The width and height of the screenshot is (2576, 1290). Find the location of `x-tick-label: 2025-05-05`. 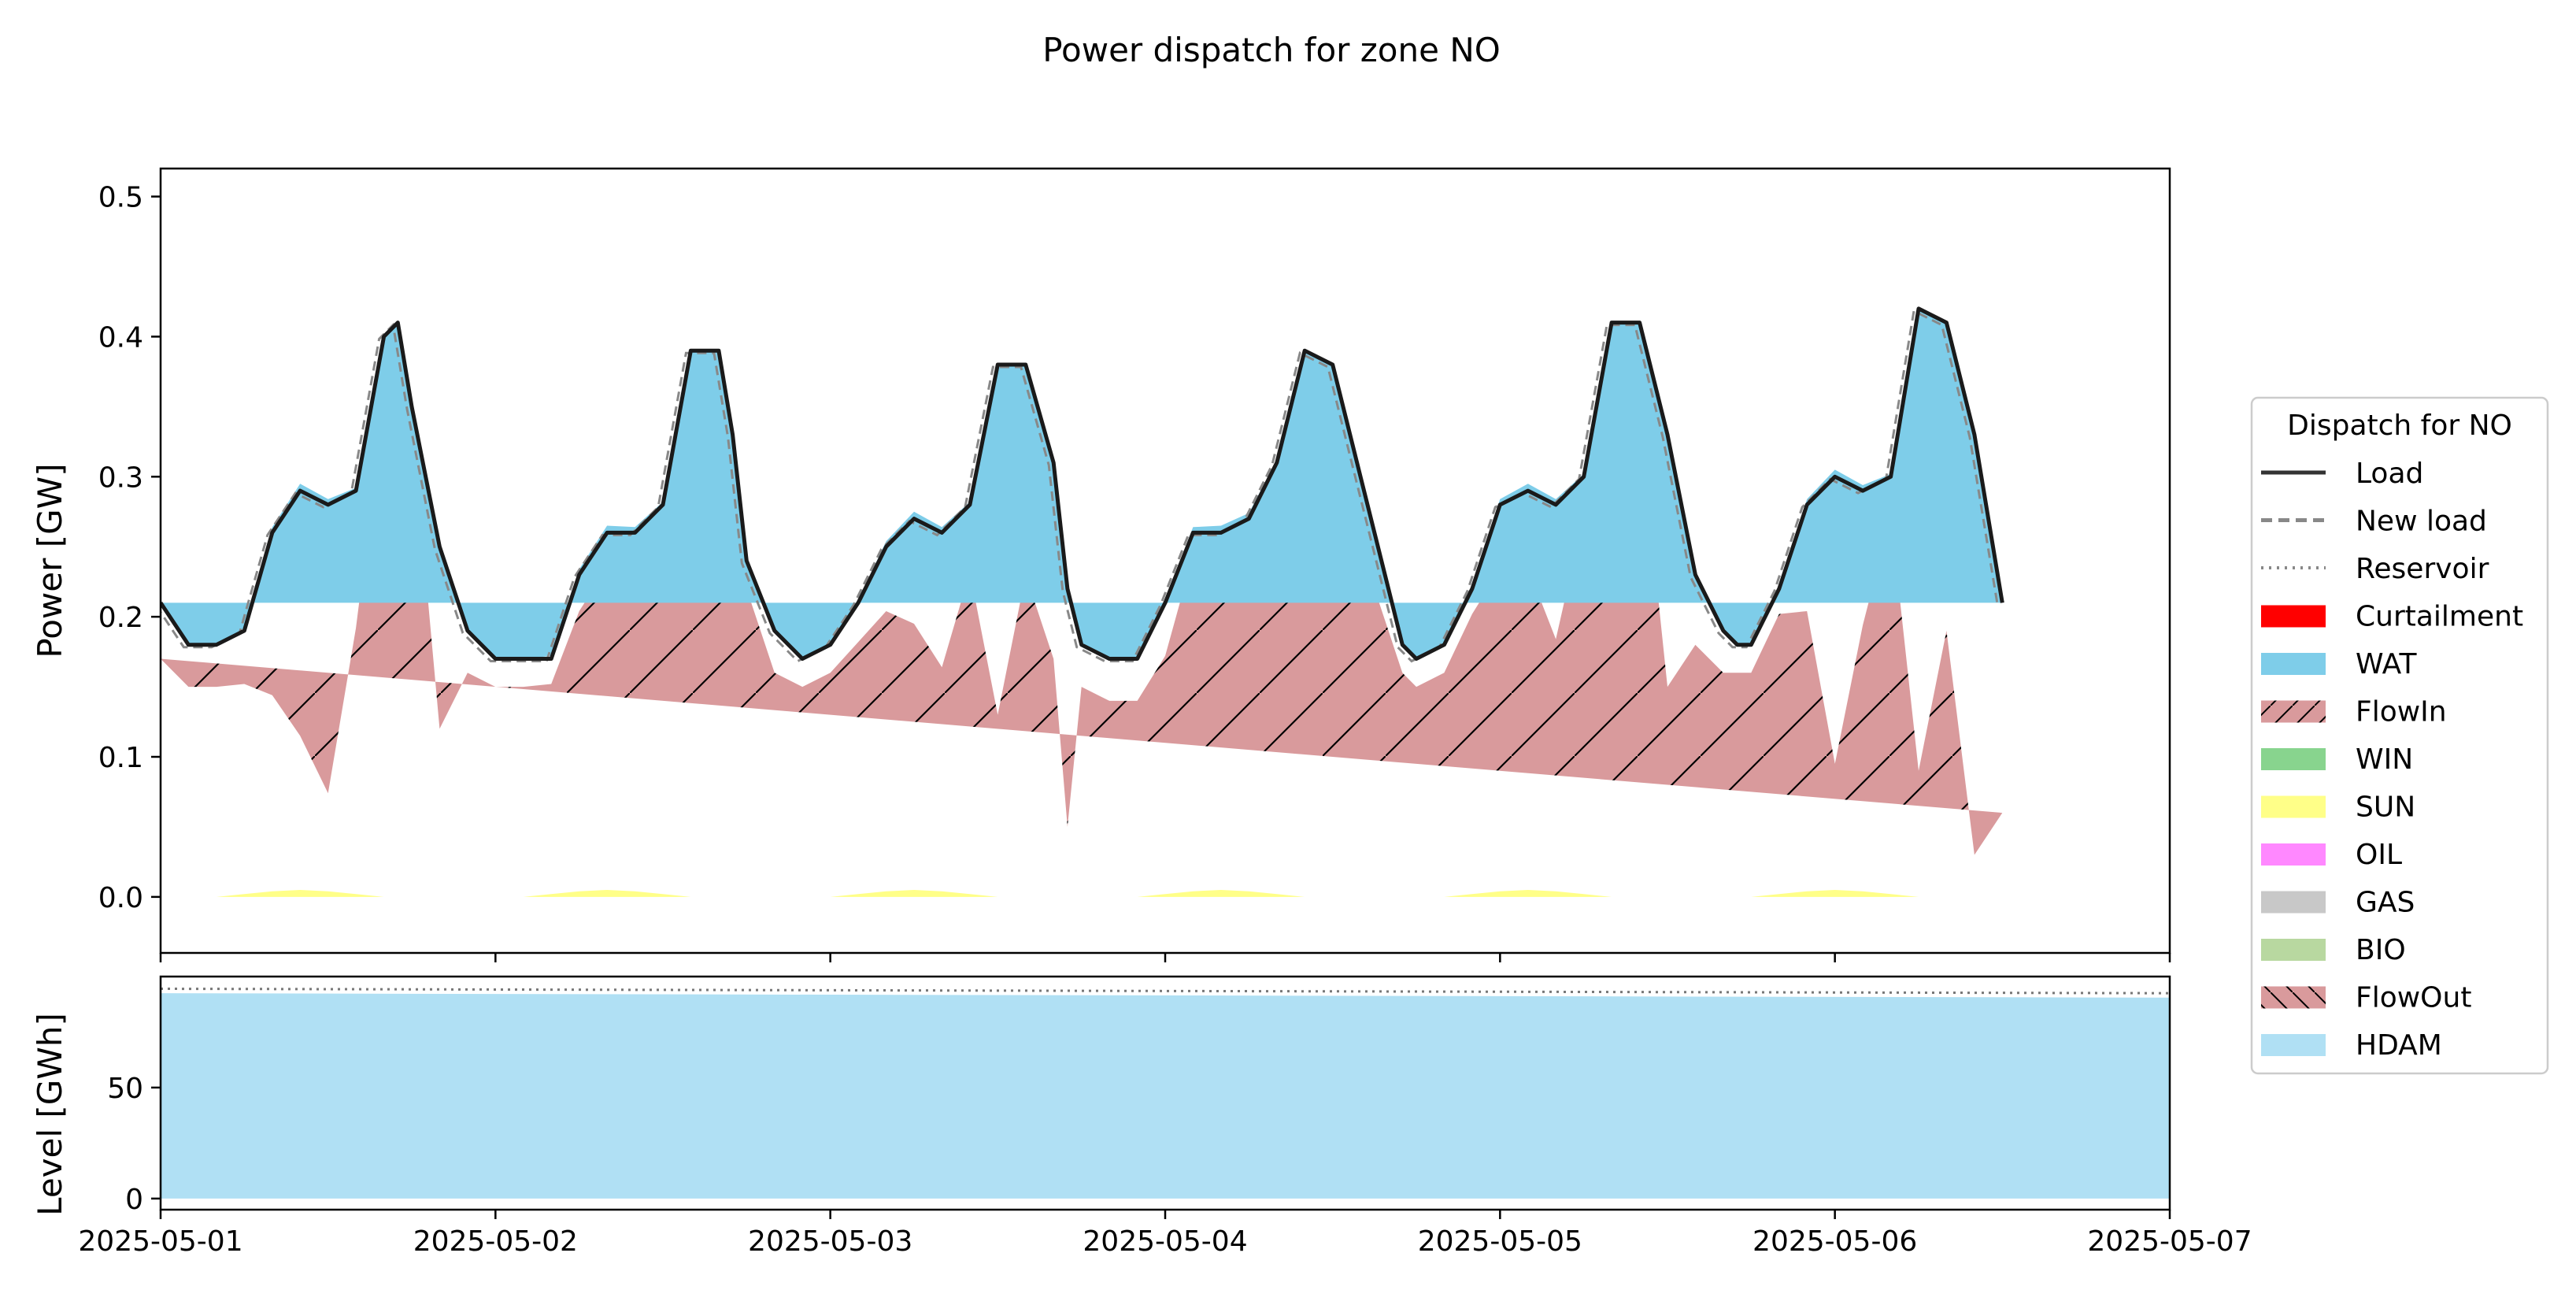

x-tick-label: 2025-05-05 is located at coordinates (1500, 1241).